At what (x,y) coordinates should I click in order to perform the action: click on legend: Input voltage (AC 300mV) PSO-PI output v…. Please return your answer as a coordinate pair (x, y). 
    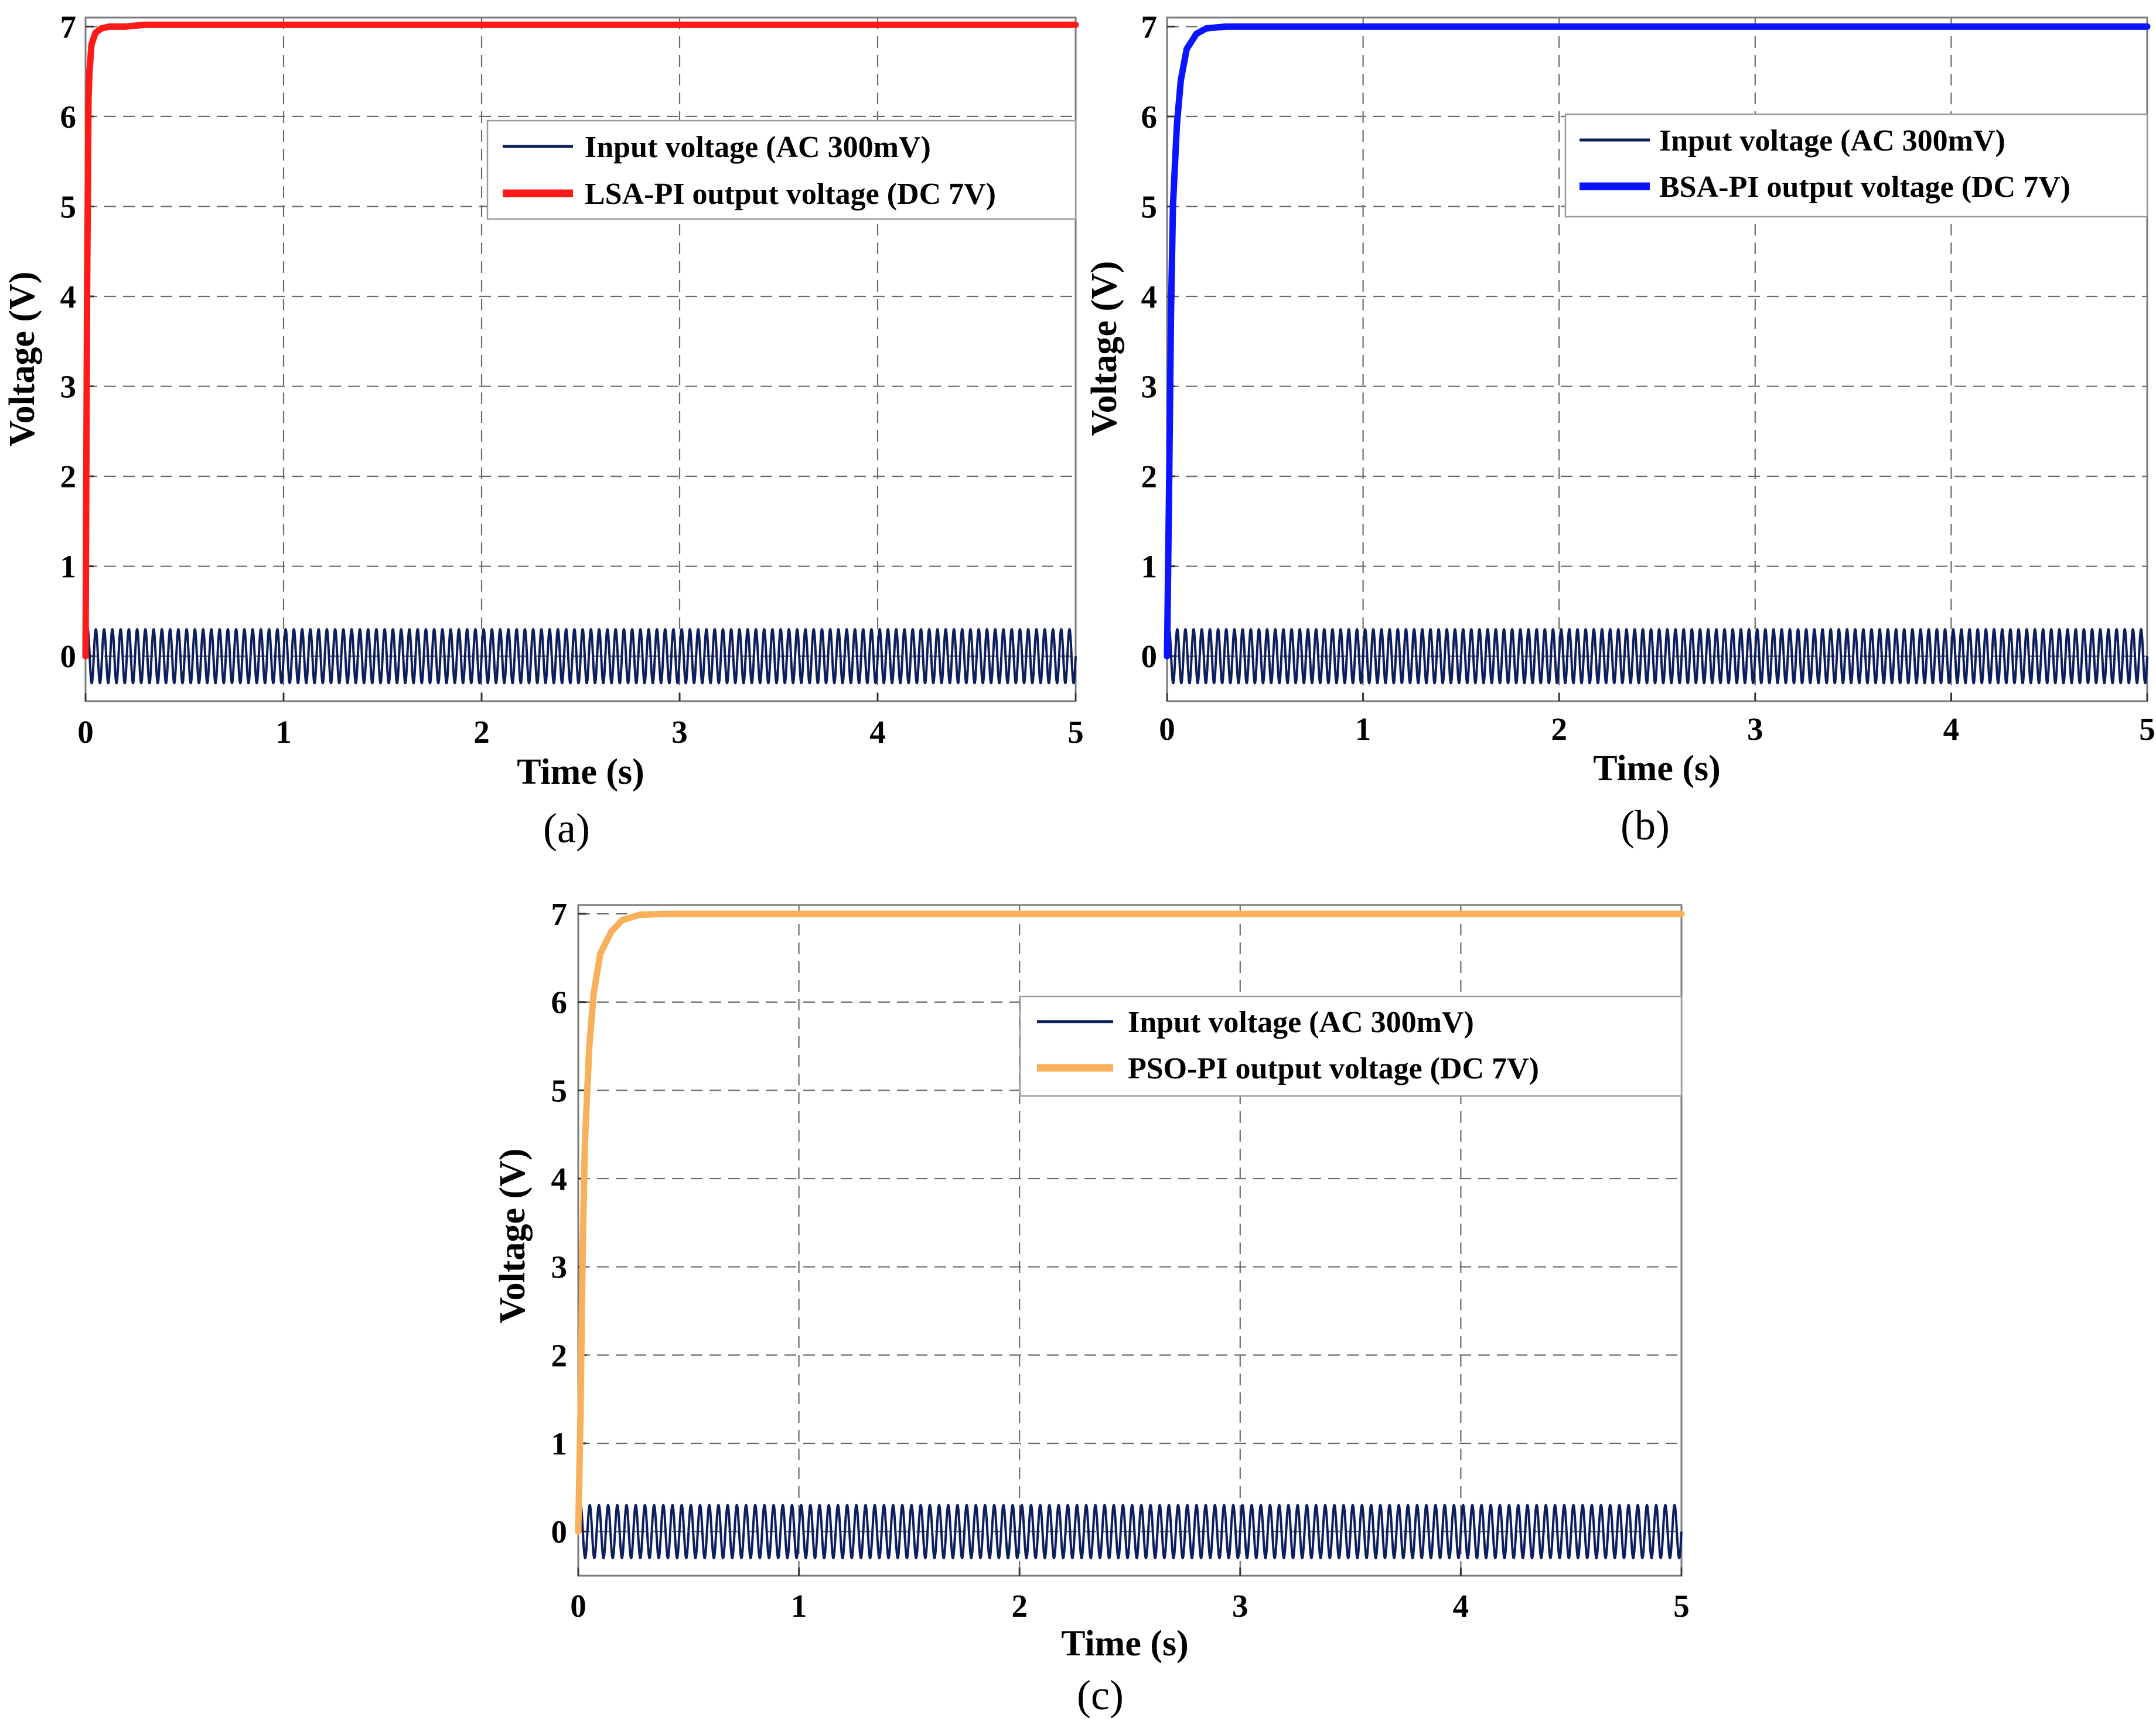
    Looking at the image, I should click on (1351, 1046).